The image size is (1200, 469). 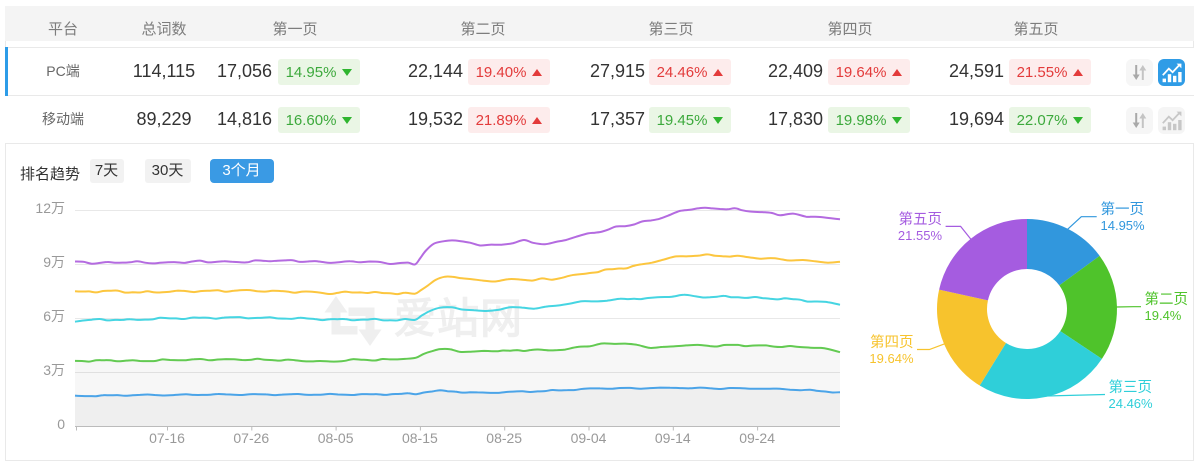 What do you see at coordinates (1163, 315) in the screenshot?
I see `svg-text: 19.4%` at bounding box center [1163, 315].